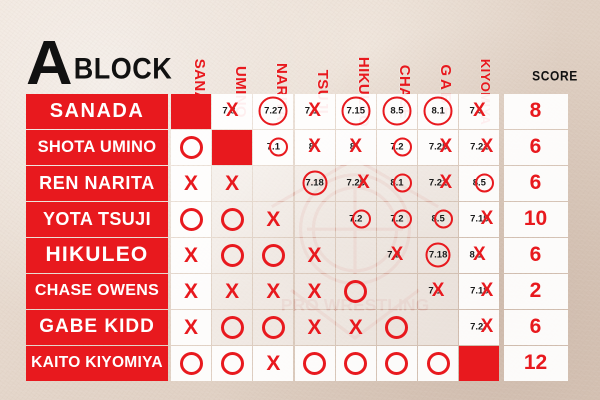 The width and height of the screenshot is (600, 400). I want to click on cell-result-x-timed: 7.8 X, so click(232, 111).